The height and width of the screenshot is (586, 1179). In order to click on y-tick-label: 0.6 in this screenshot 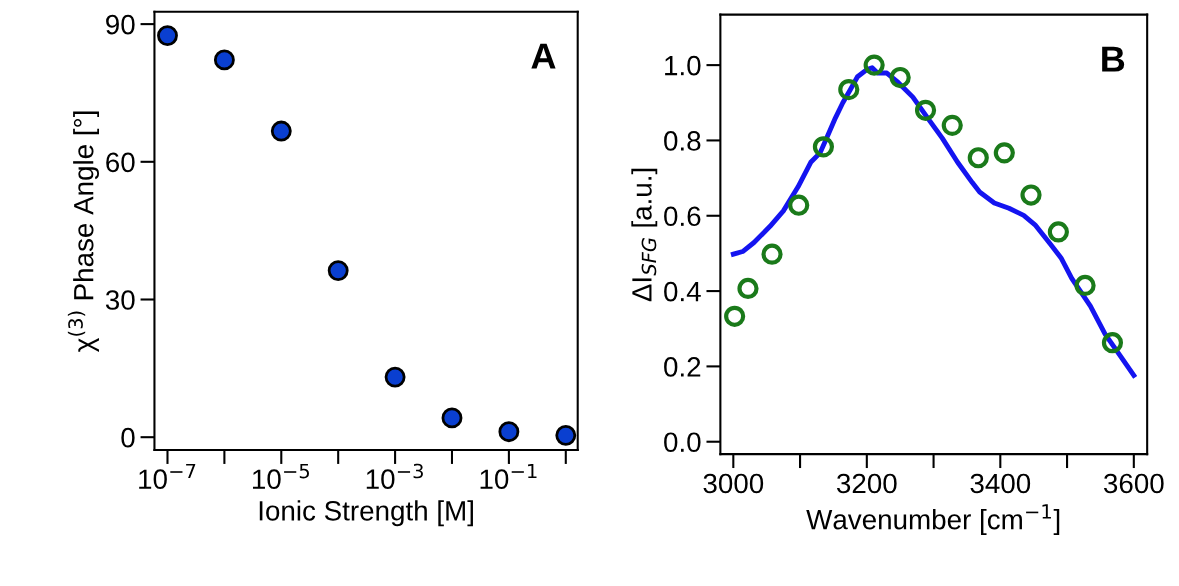, I will do `click(682, 216)`.